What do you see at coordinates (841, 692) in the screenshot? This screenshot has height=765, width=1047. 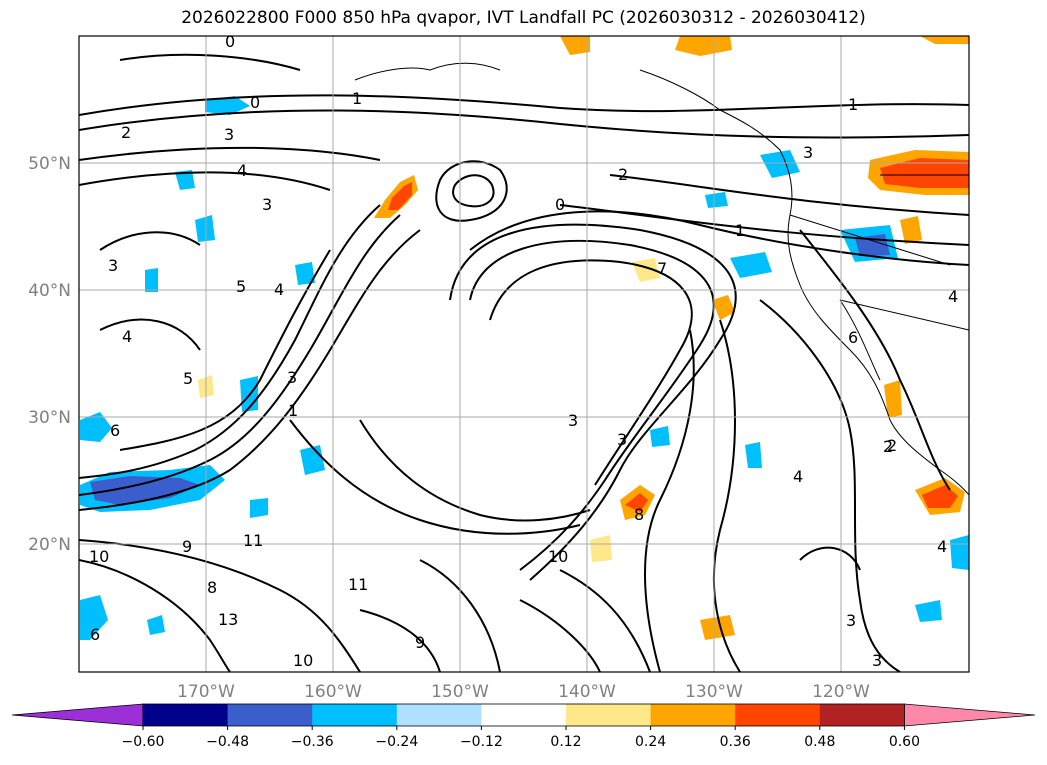 I see `lon-tick-label: 120°W` at bounding box center [841, 692].